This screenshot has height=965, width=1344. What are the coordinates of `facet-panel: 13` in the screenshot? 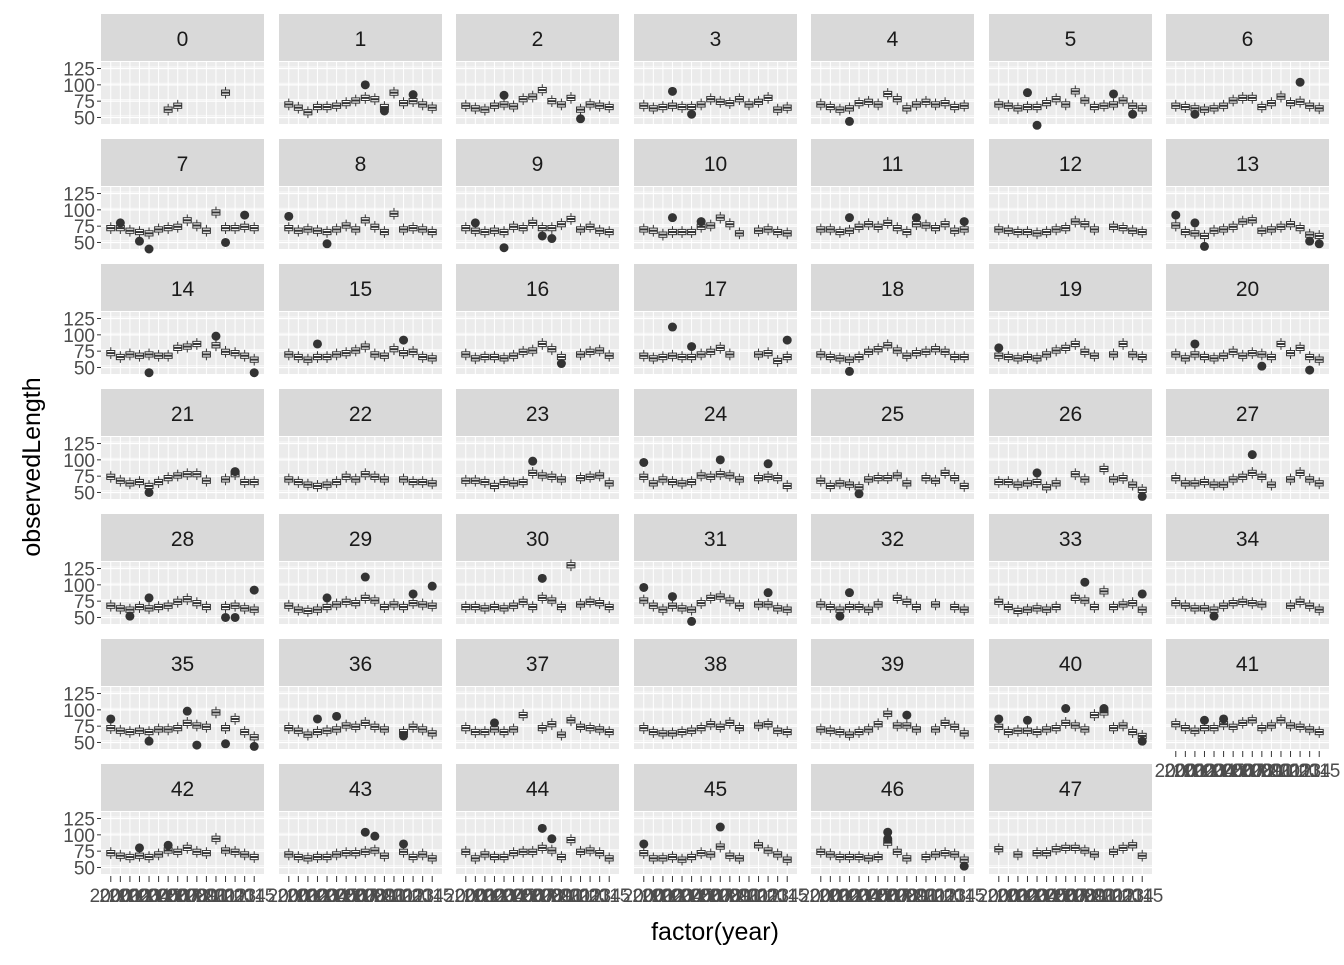 It's located at (1247, 195).